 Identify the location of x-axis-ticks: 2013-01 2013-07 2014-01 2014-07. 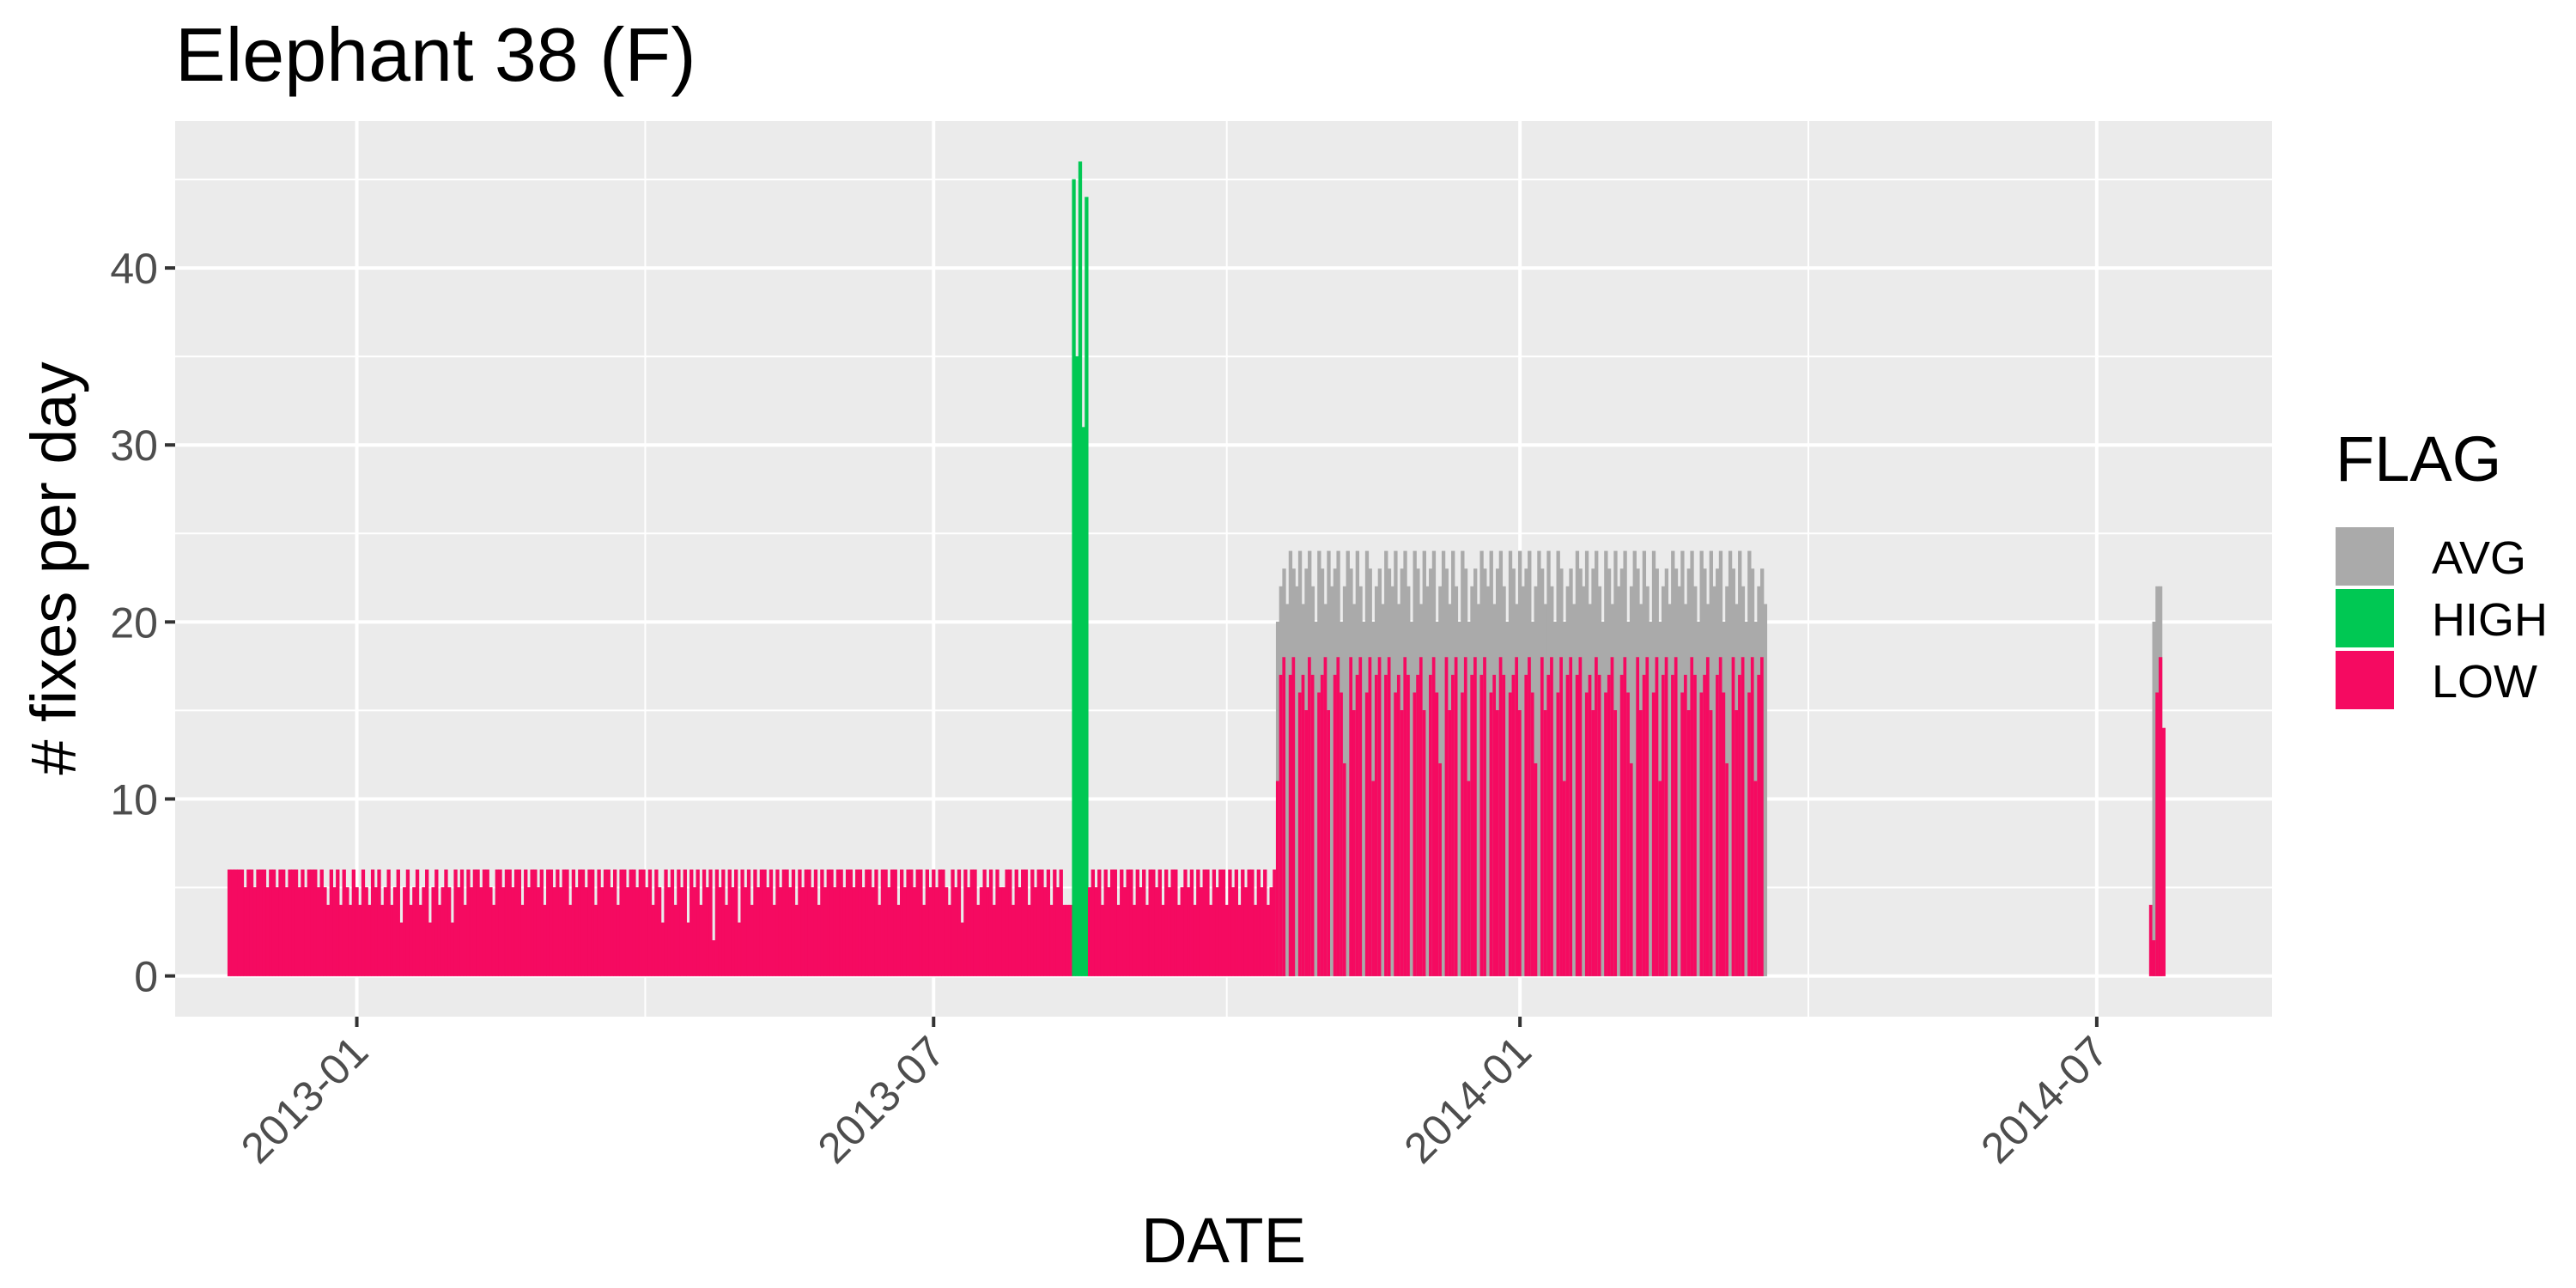
(1174, 1095).